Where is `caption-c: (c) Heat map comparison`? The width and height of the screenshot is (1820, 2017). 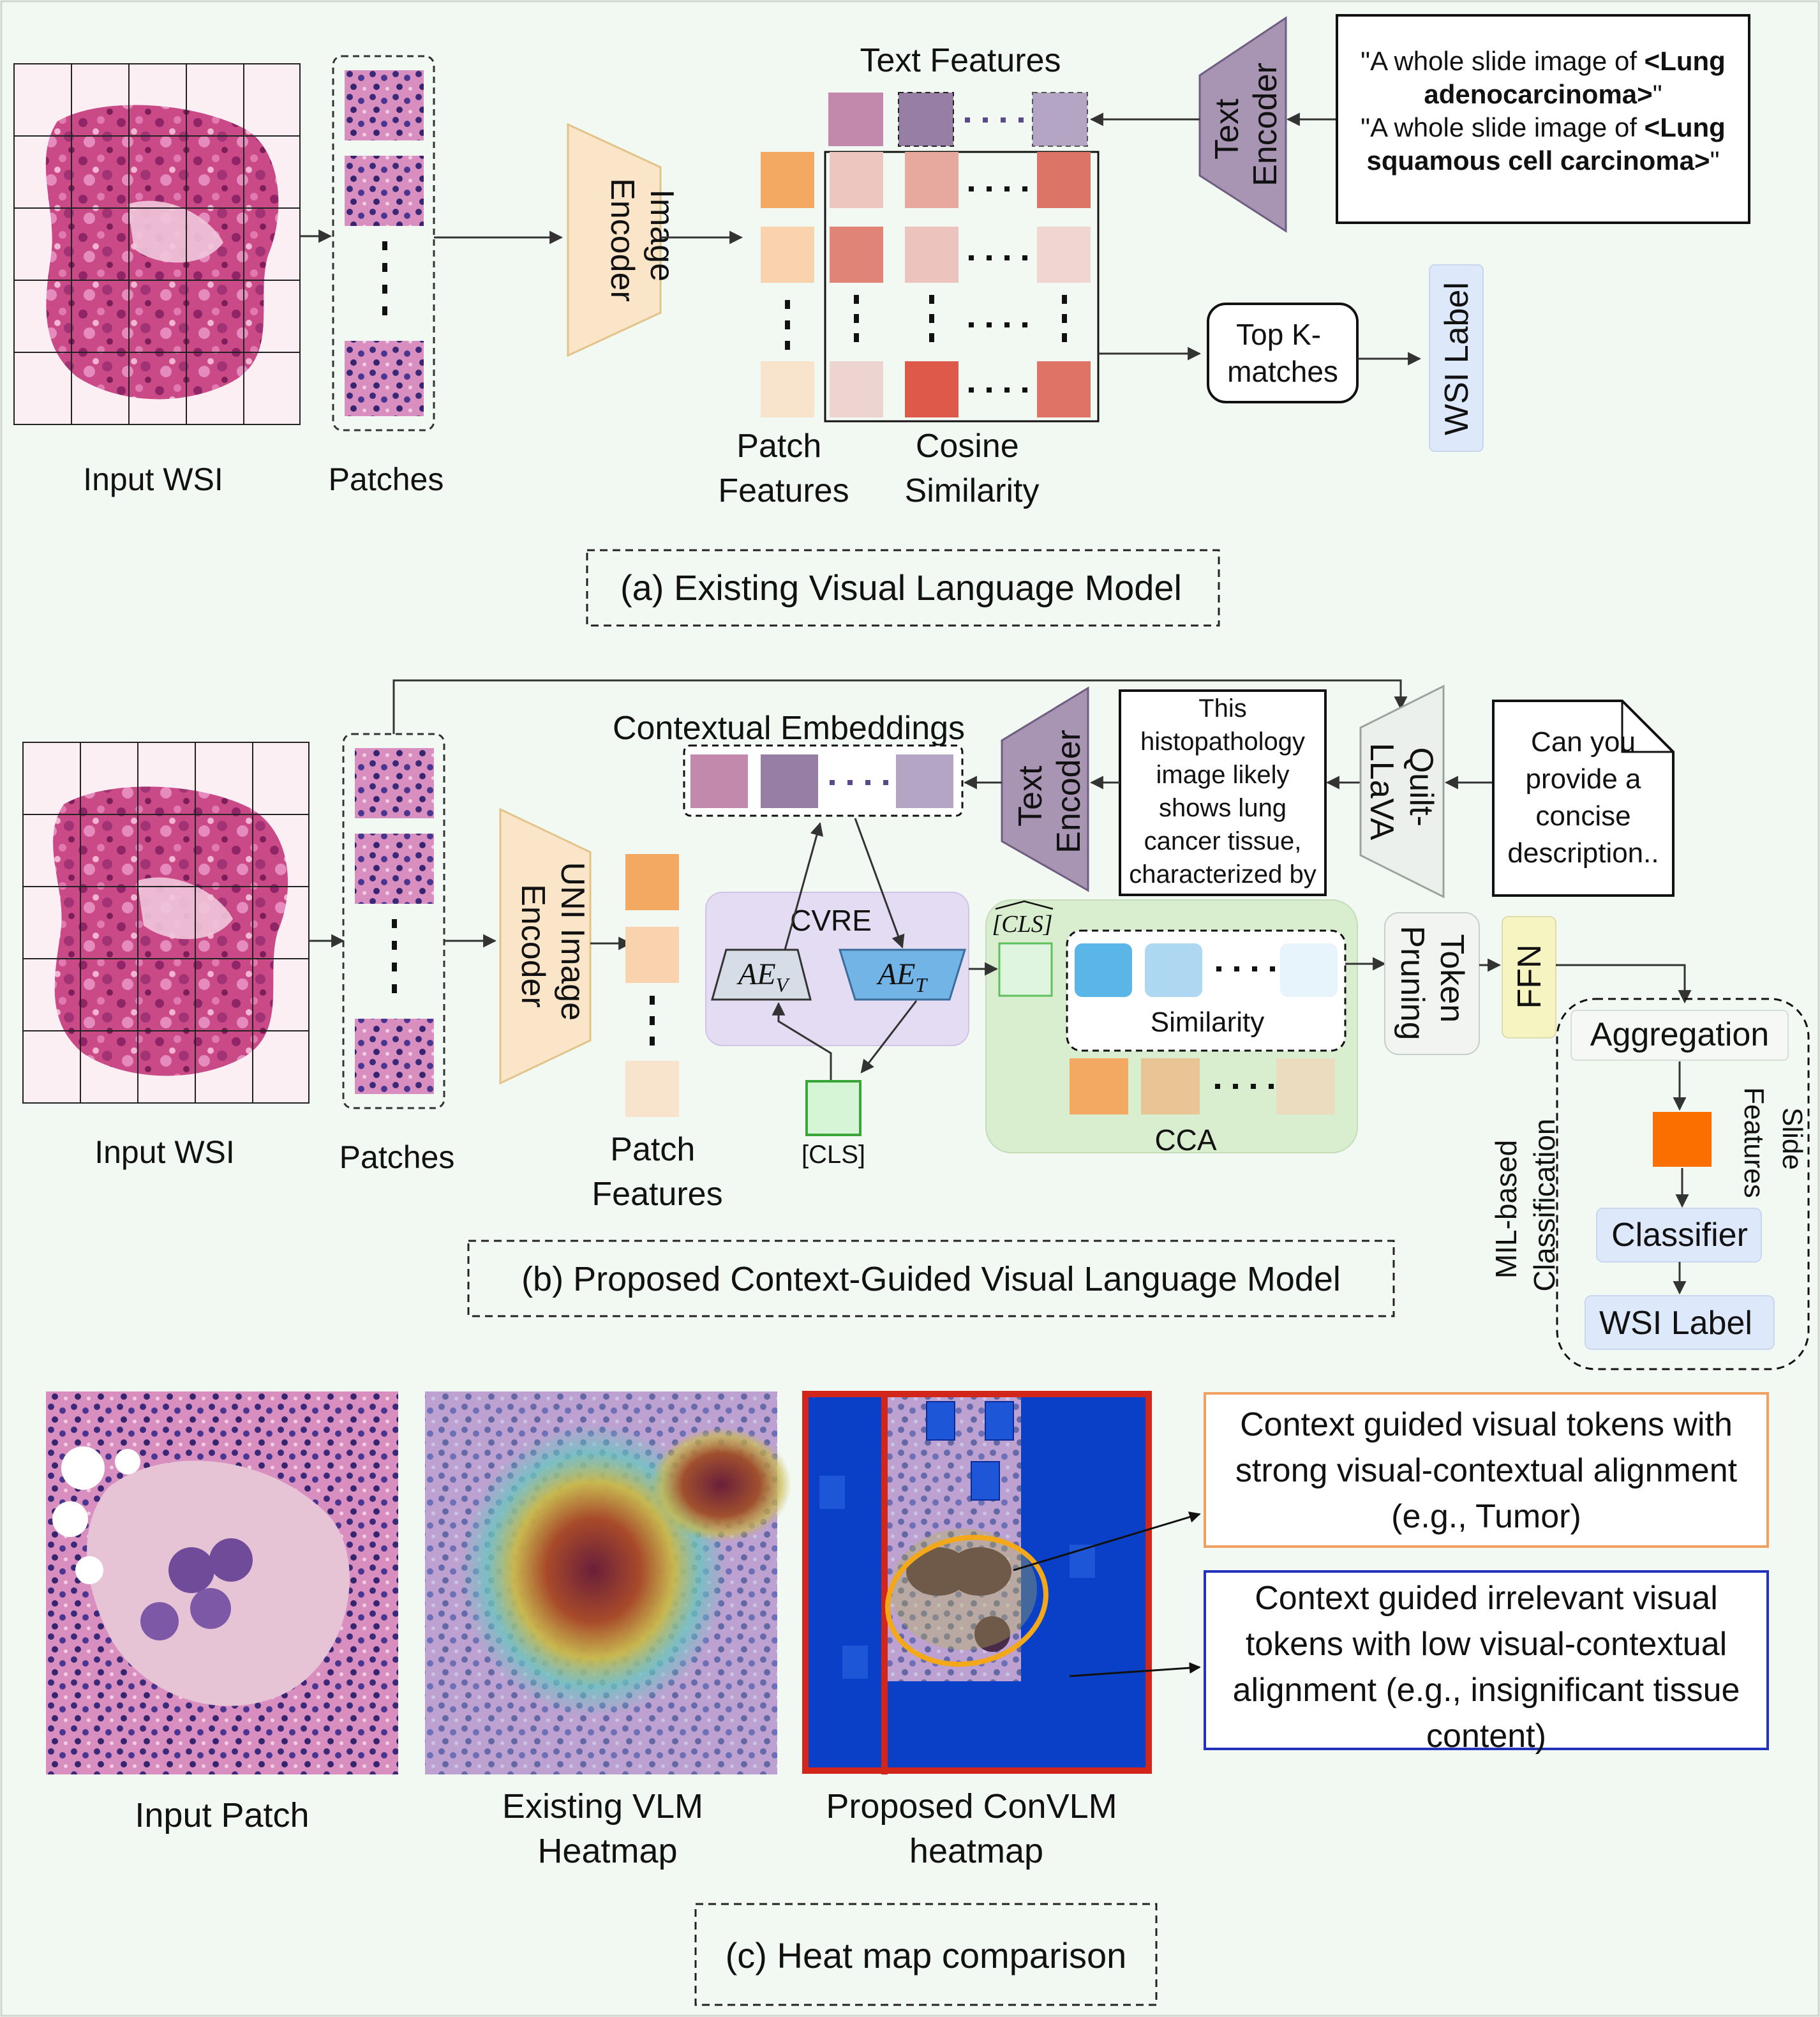 caption-c: (c) Heat map comparison is located at coordinates (926, 1955).